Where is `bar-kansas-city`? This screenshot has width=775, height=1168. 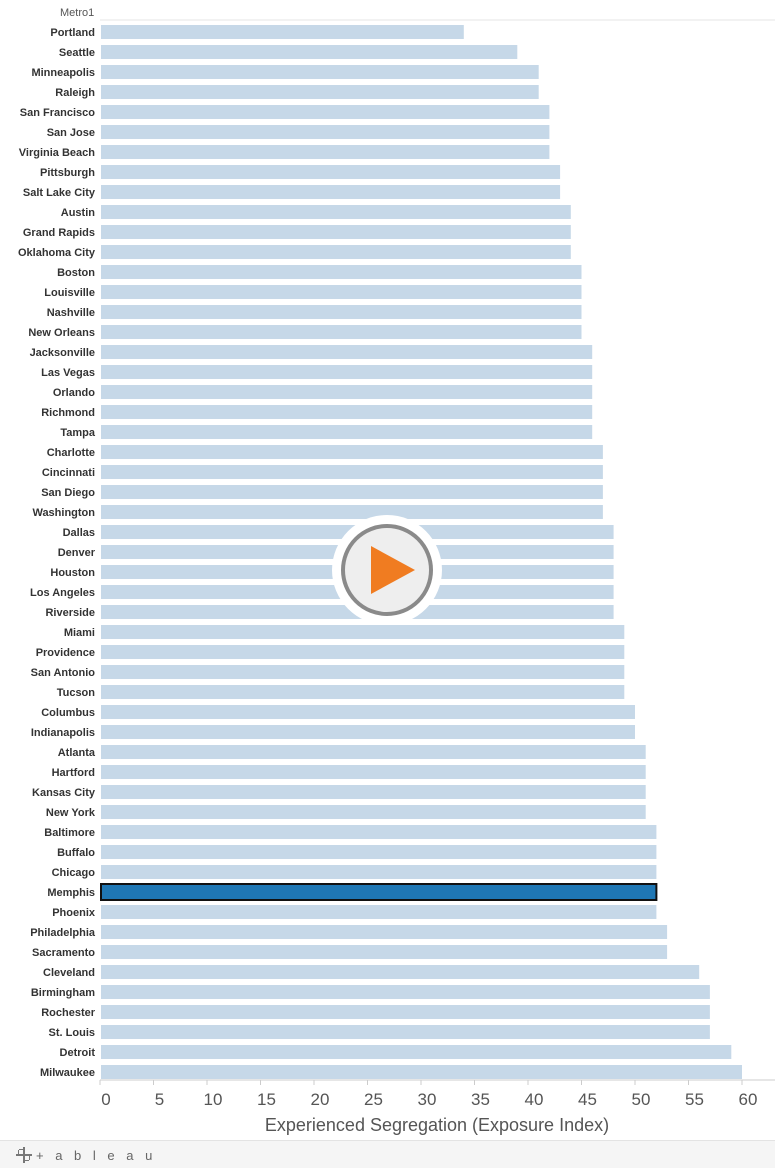
bar-kansas-city is located at coordinates (373, 792).